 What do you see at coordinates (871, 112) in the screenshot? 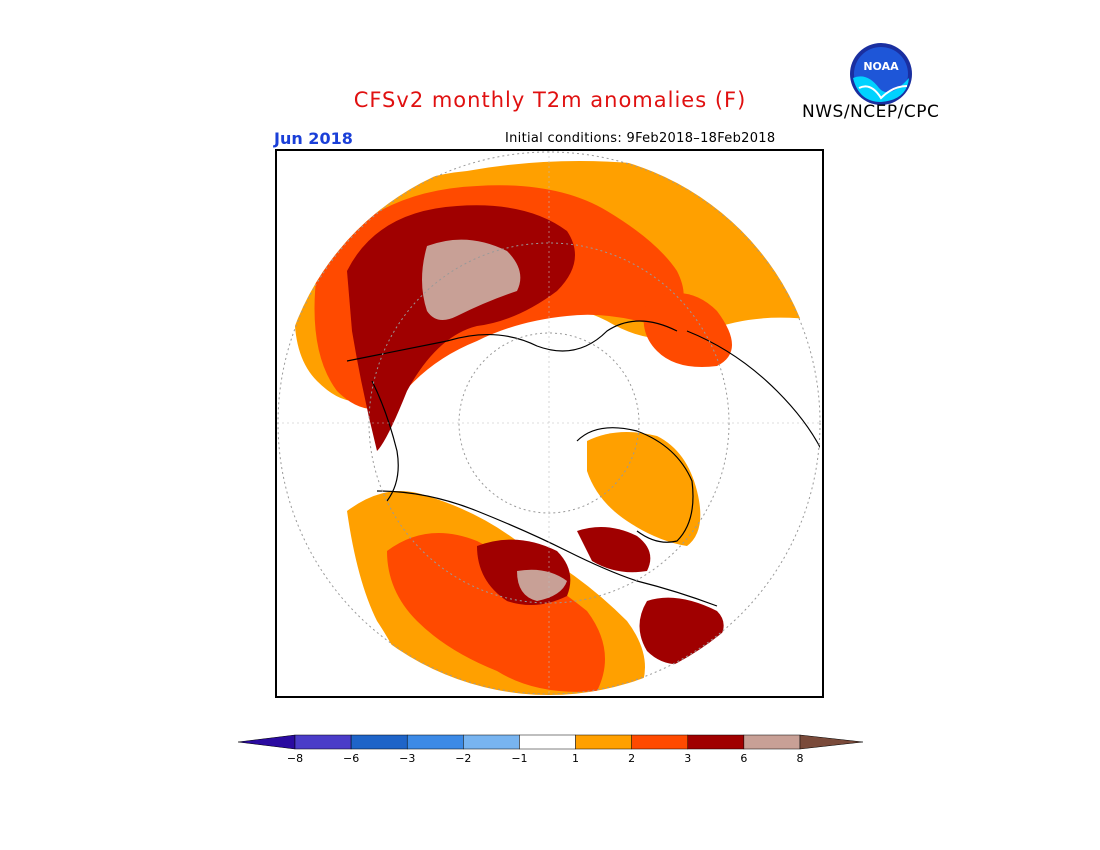
I see `agency-label: NWS/NCEP/CPC` at bounding box center [871, 112].